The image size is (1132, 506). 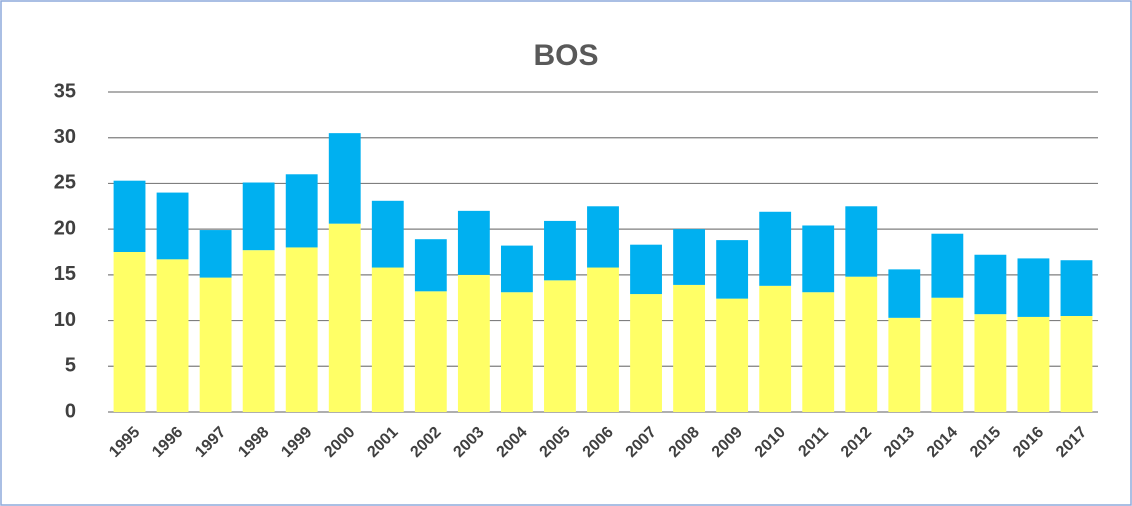 I want to click on y-tick-label: 30, so click(x=65, y=137).